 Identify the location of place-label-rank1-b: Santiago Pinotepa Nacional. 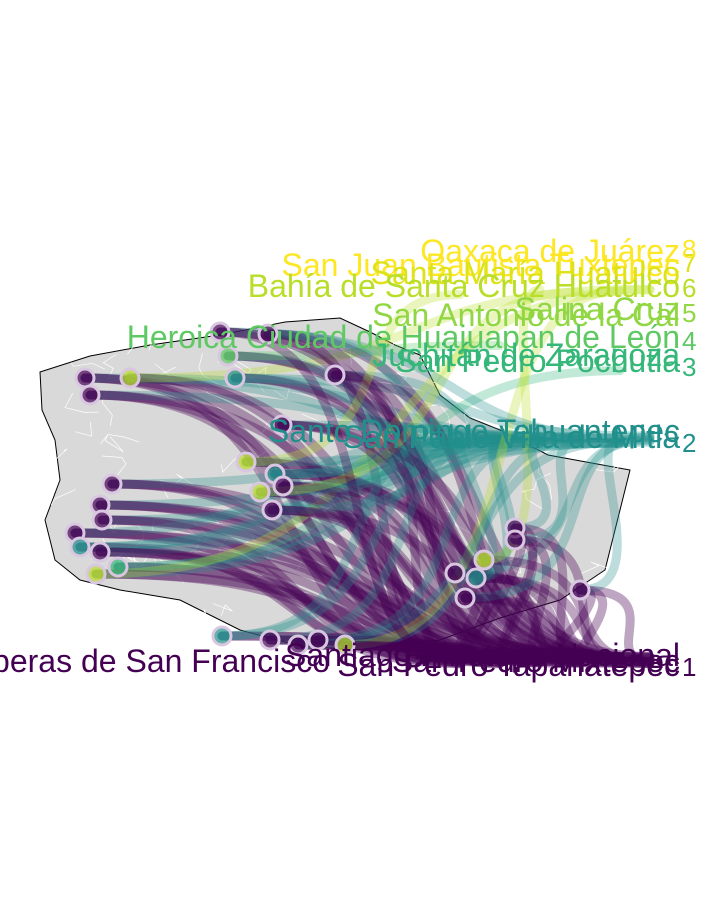
(482, 655).